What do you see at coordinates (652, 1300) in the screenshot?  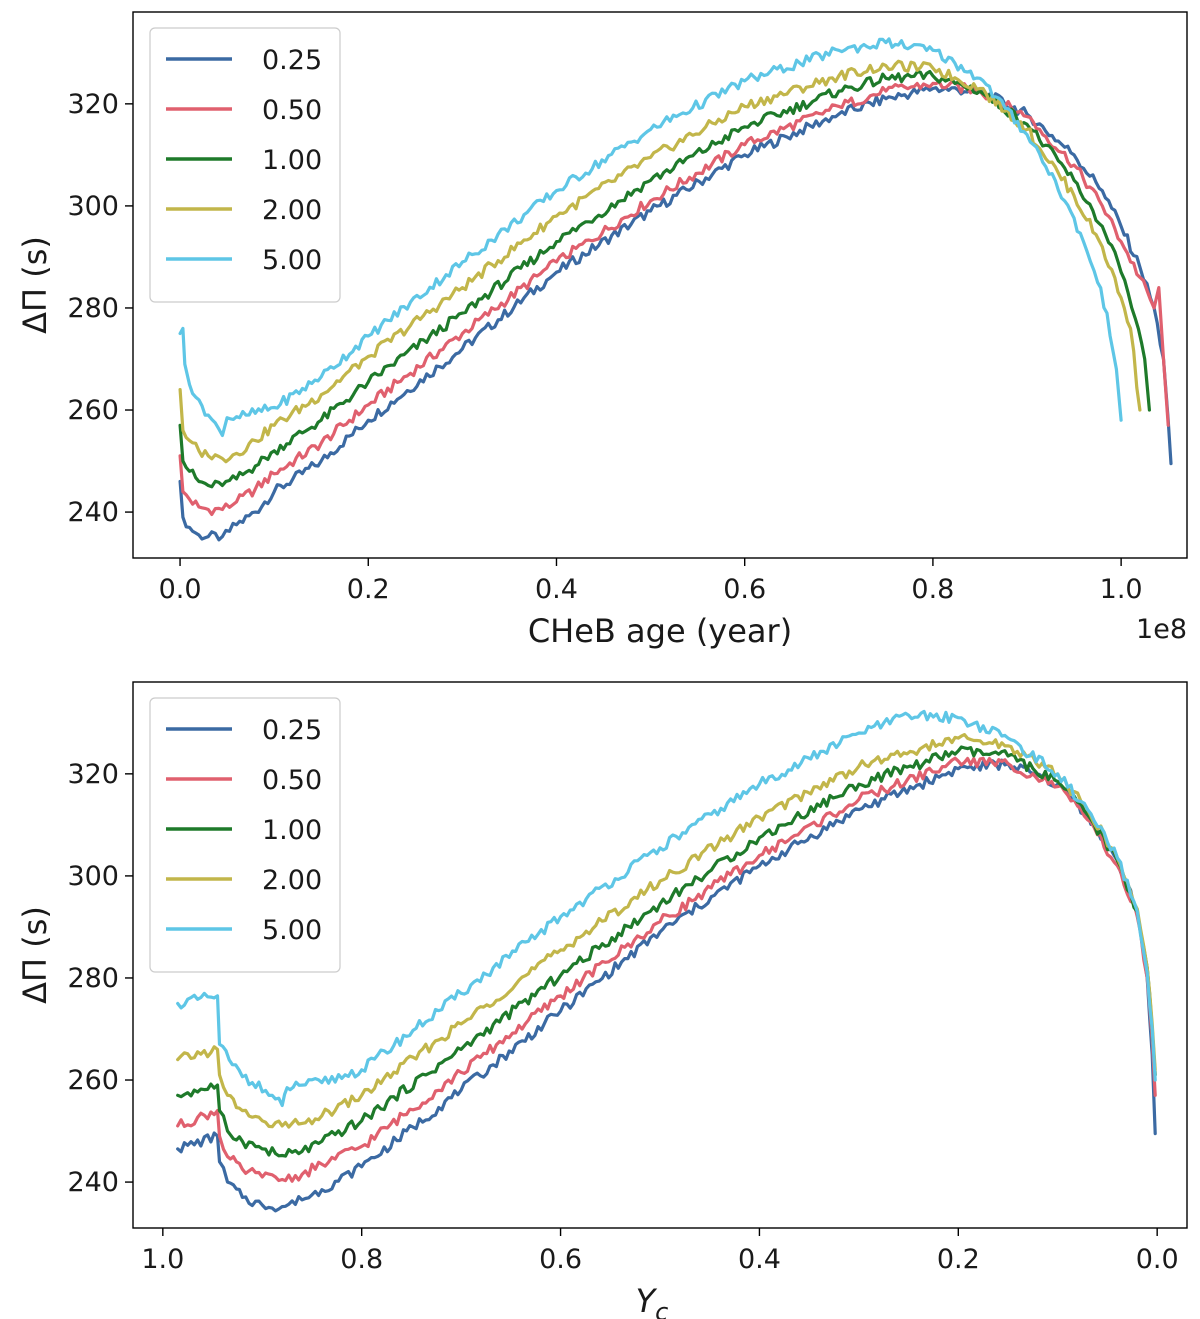 I see `x-axis-title: Yc` at bounding box center [652, 1300].